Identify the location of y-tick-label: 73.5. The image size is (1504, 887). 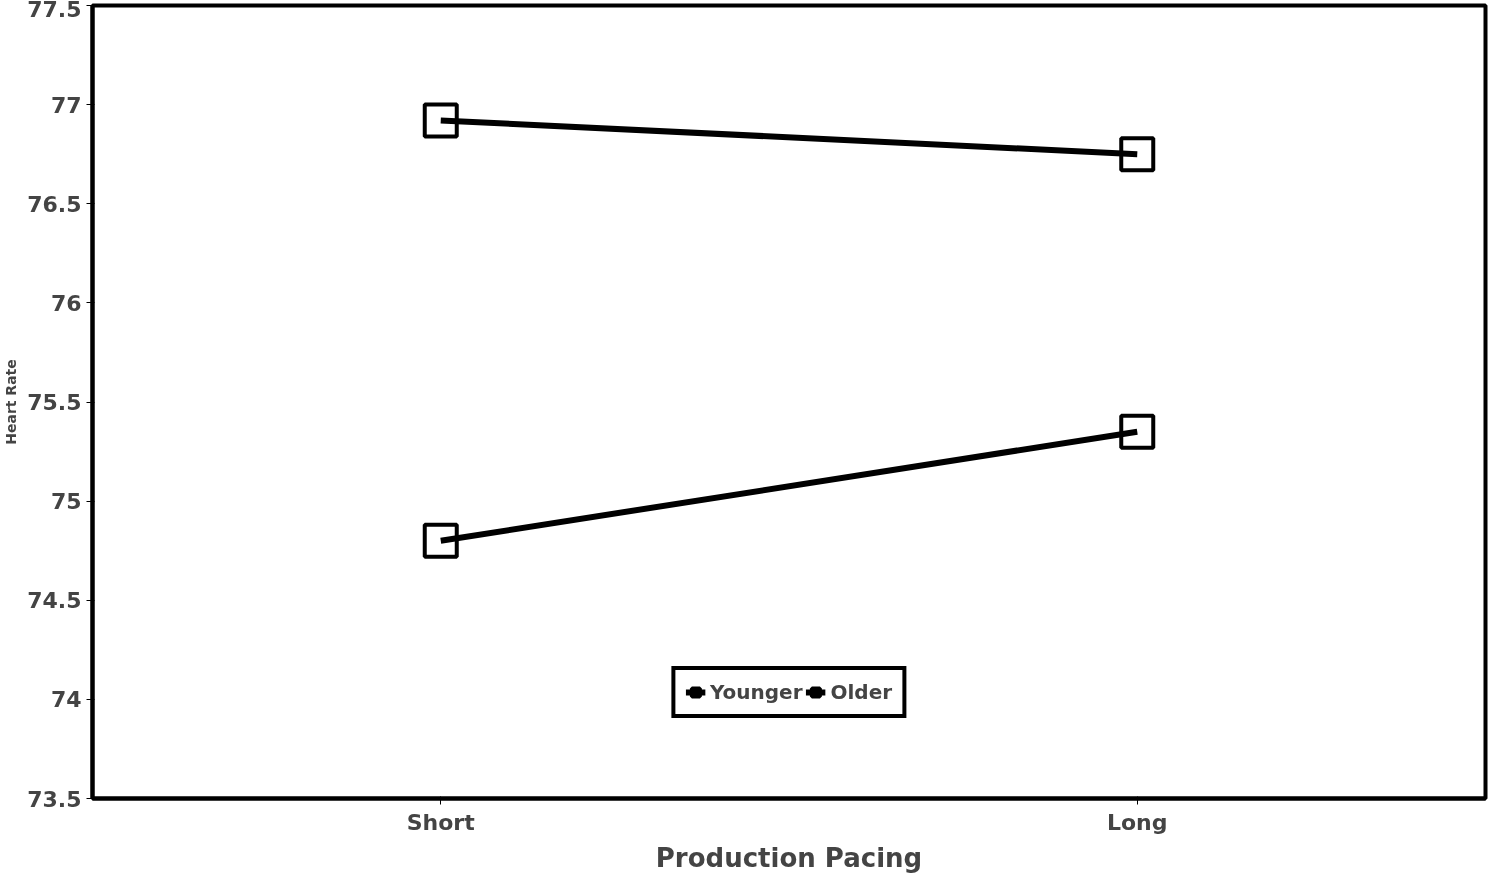
(54, 799).